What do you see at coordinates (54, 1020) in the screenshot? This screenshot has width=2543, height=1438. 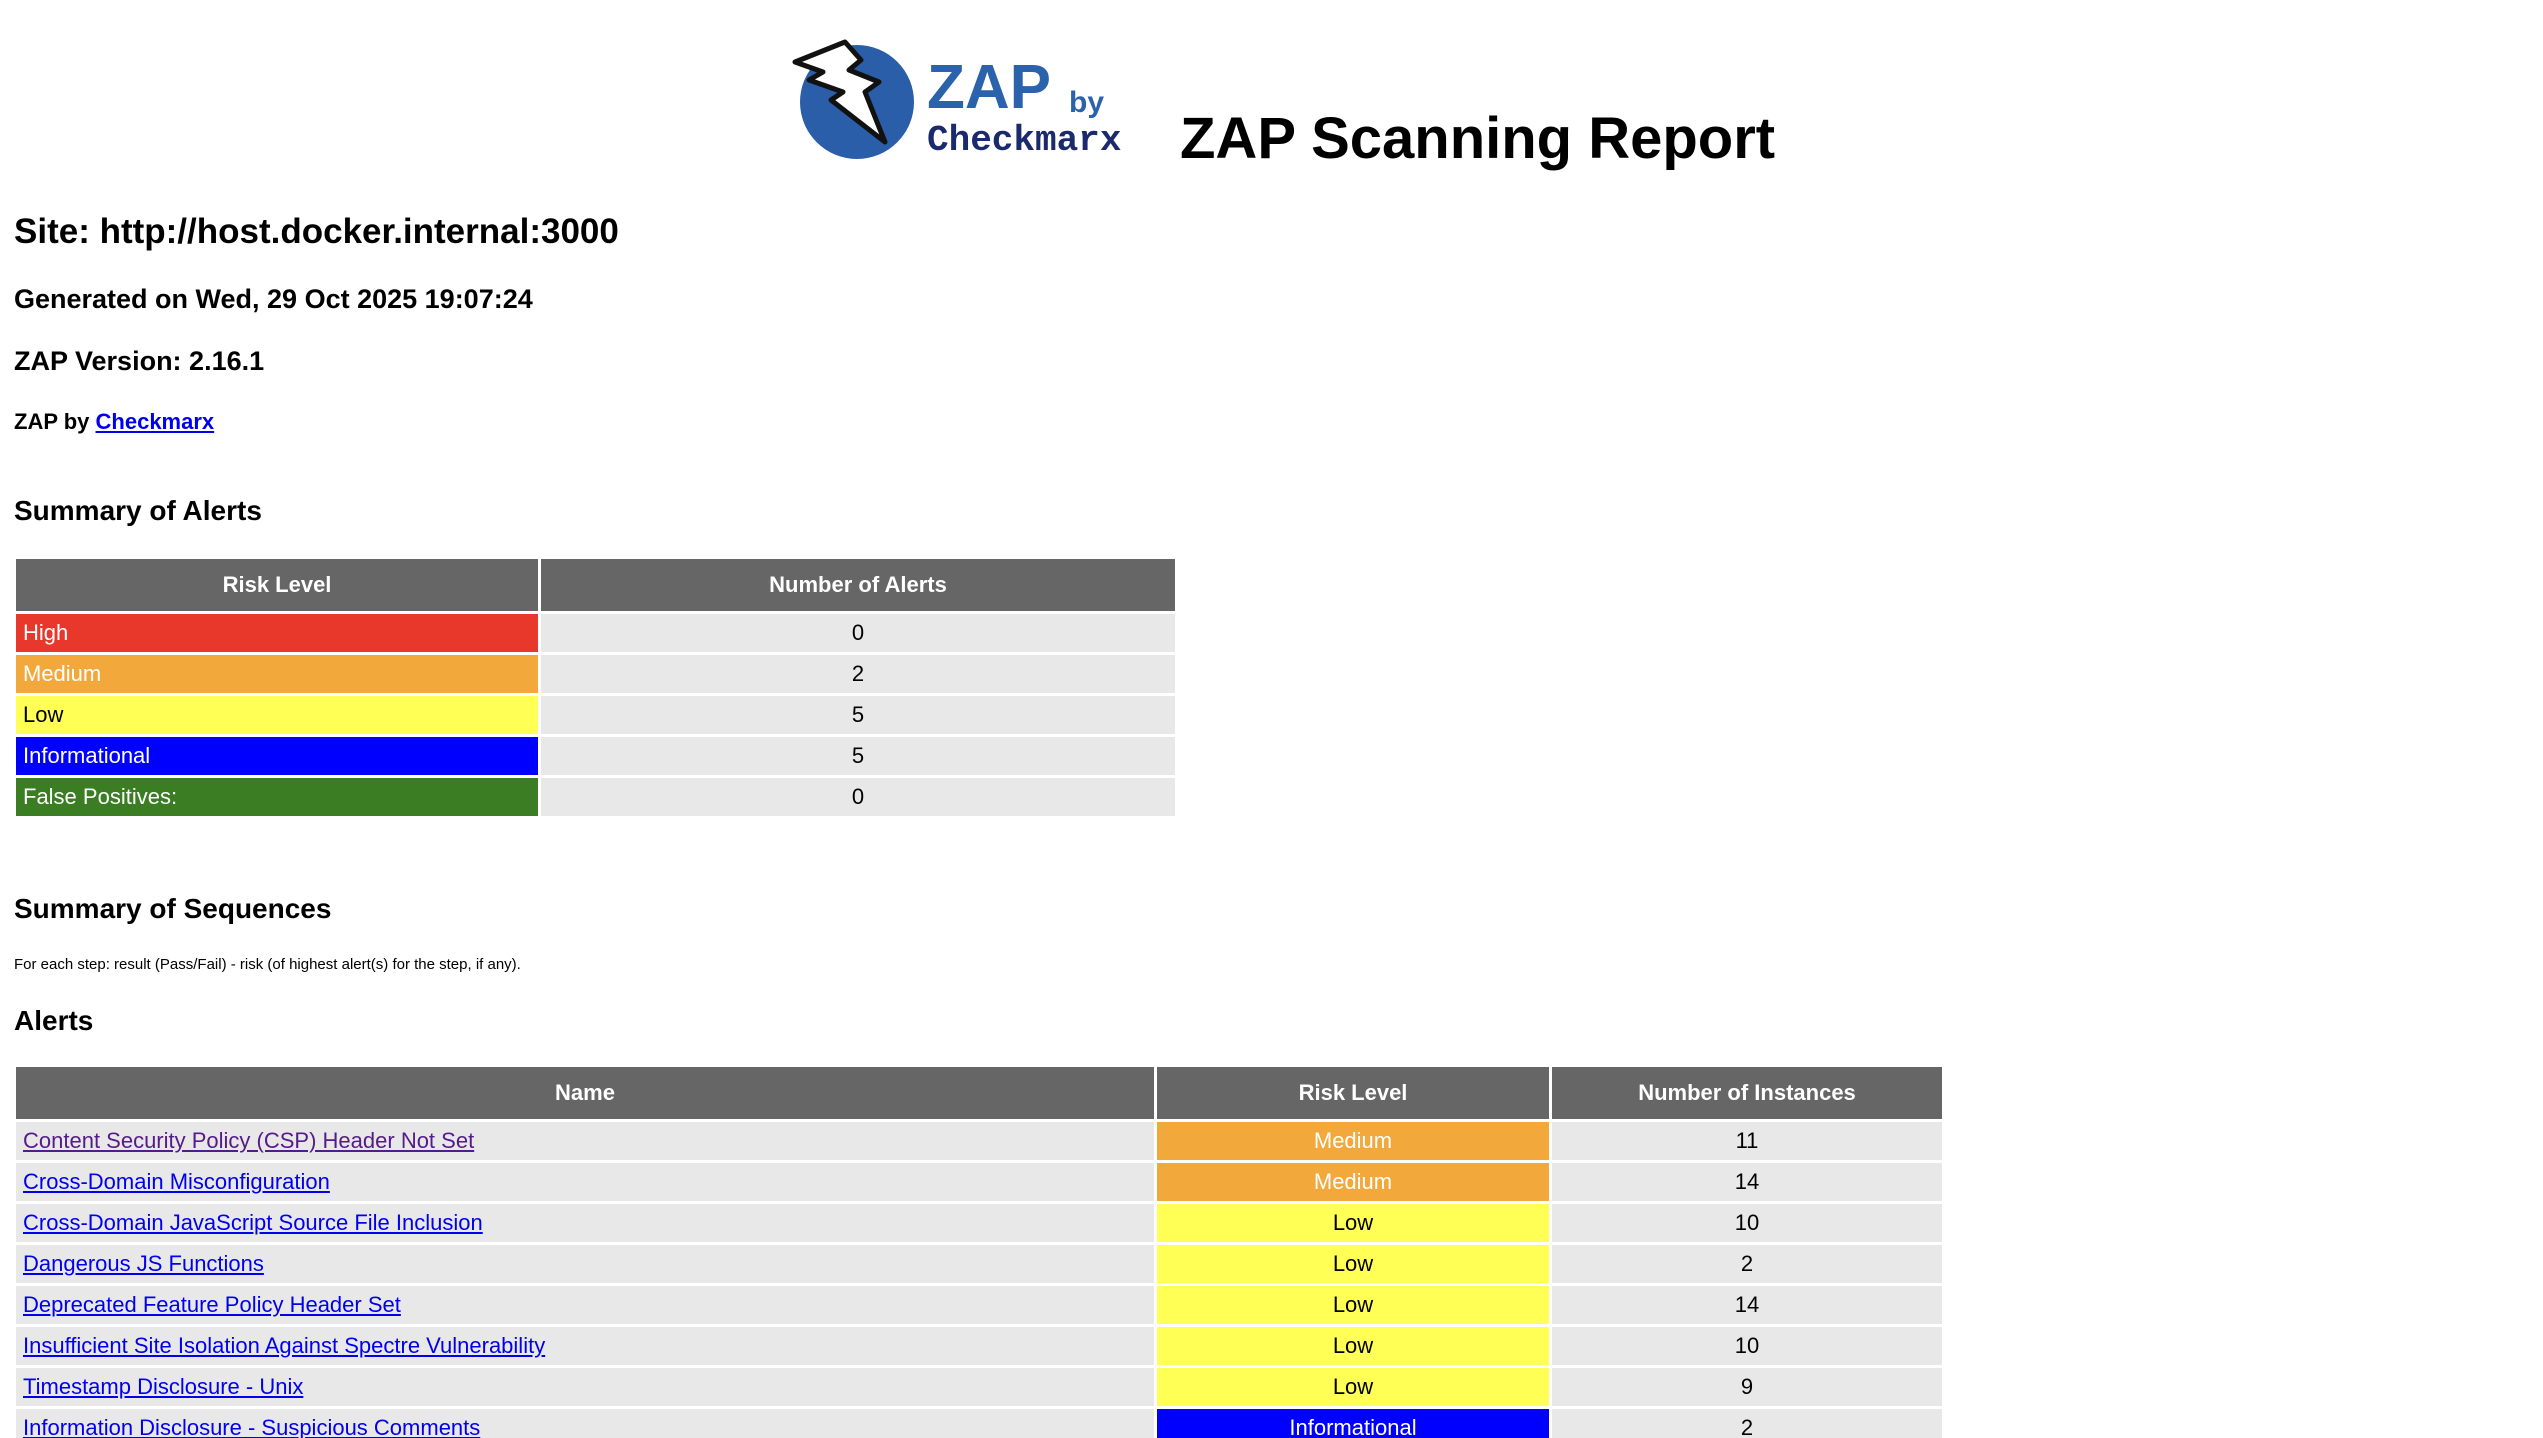 I see `alerts-heading: Alerts` at bounding box center [54, 1020].